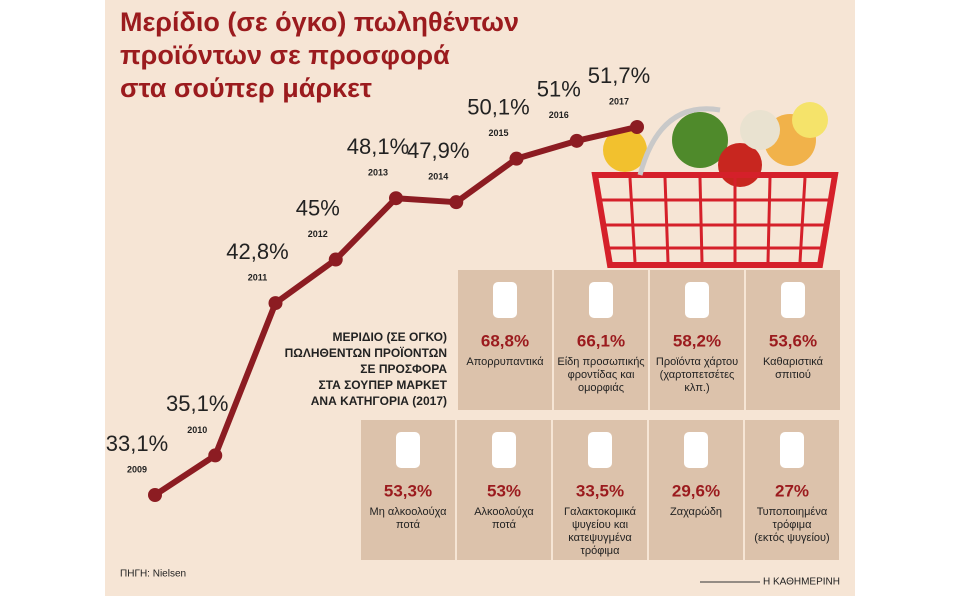  I want to click on category-label: κατεψυγμένα, so click(600, 538).